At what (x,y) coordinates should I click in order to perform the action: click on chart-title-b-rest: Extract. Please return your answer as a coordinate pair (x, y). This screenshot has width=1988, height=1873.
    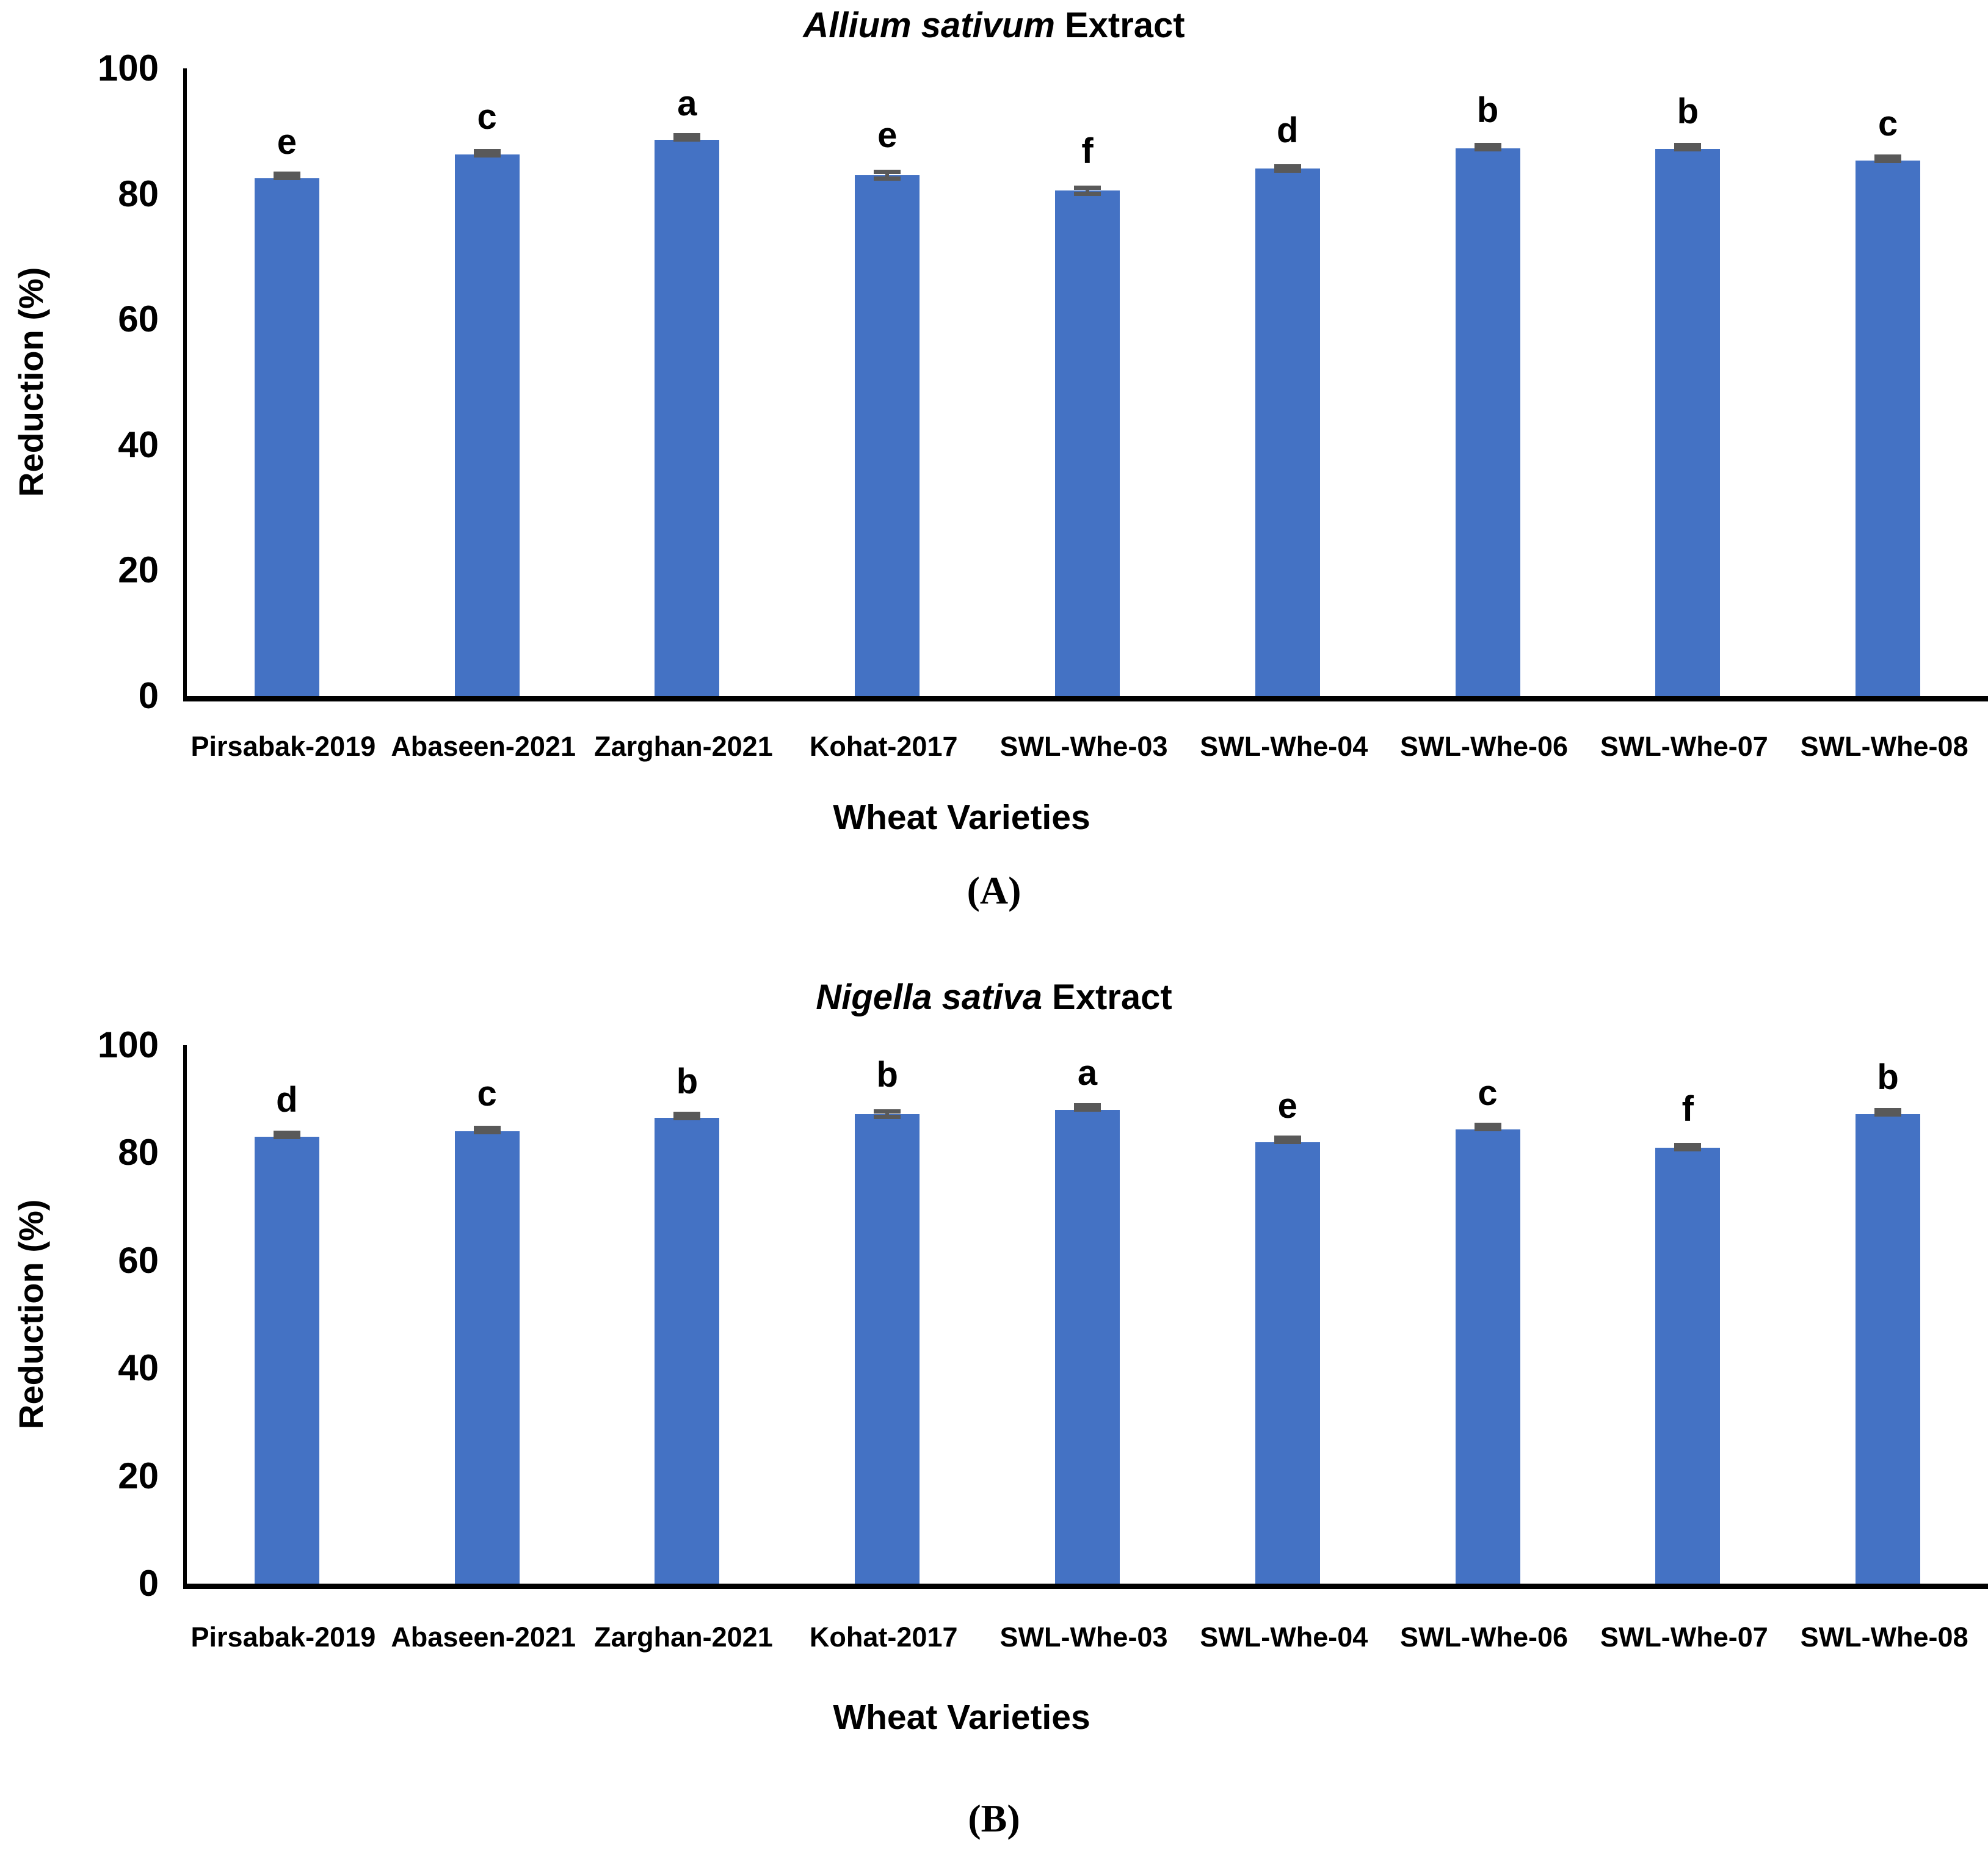
    Looking at the image, I should click on (1112, 997).